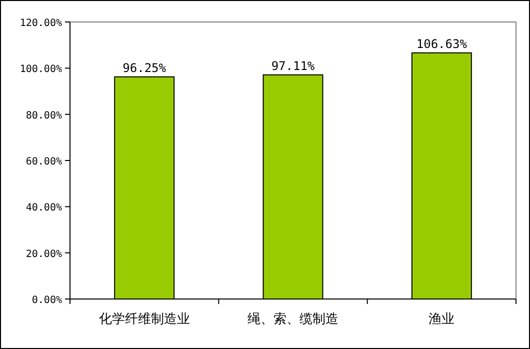  I want to click on data-label: 96.25%, so click(144, 67).